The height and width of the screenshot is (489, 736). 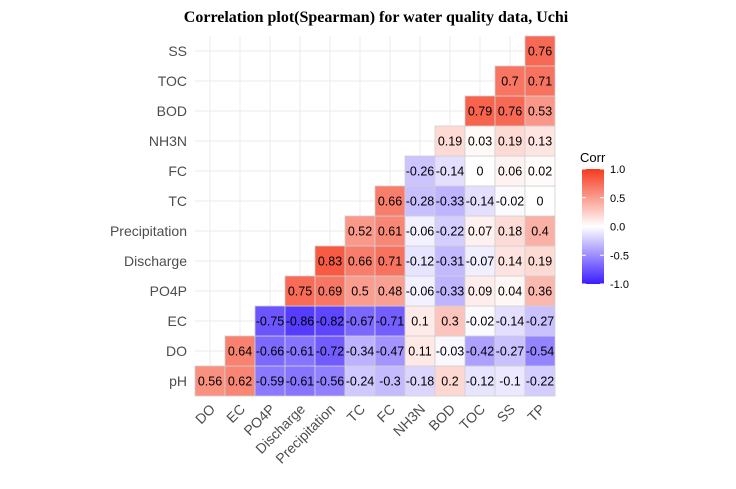 What do you see at coordinates (360, 382) in the screenshot?
I see `cell-label: -0.24` at bounding box center [360, 382].